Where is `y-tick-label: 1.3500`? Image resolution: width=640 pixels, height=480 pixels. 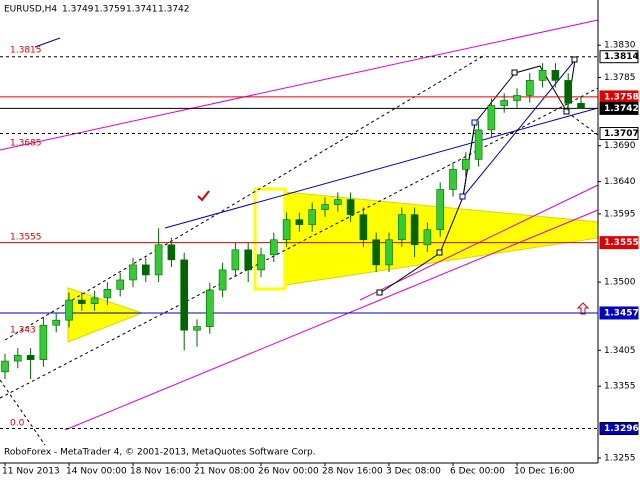
y-tick-label: 1.3500 is located at coordinates (620, 283).